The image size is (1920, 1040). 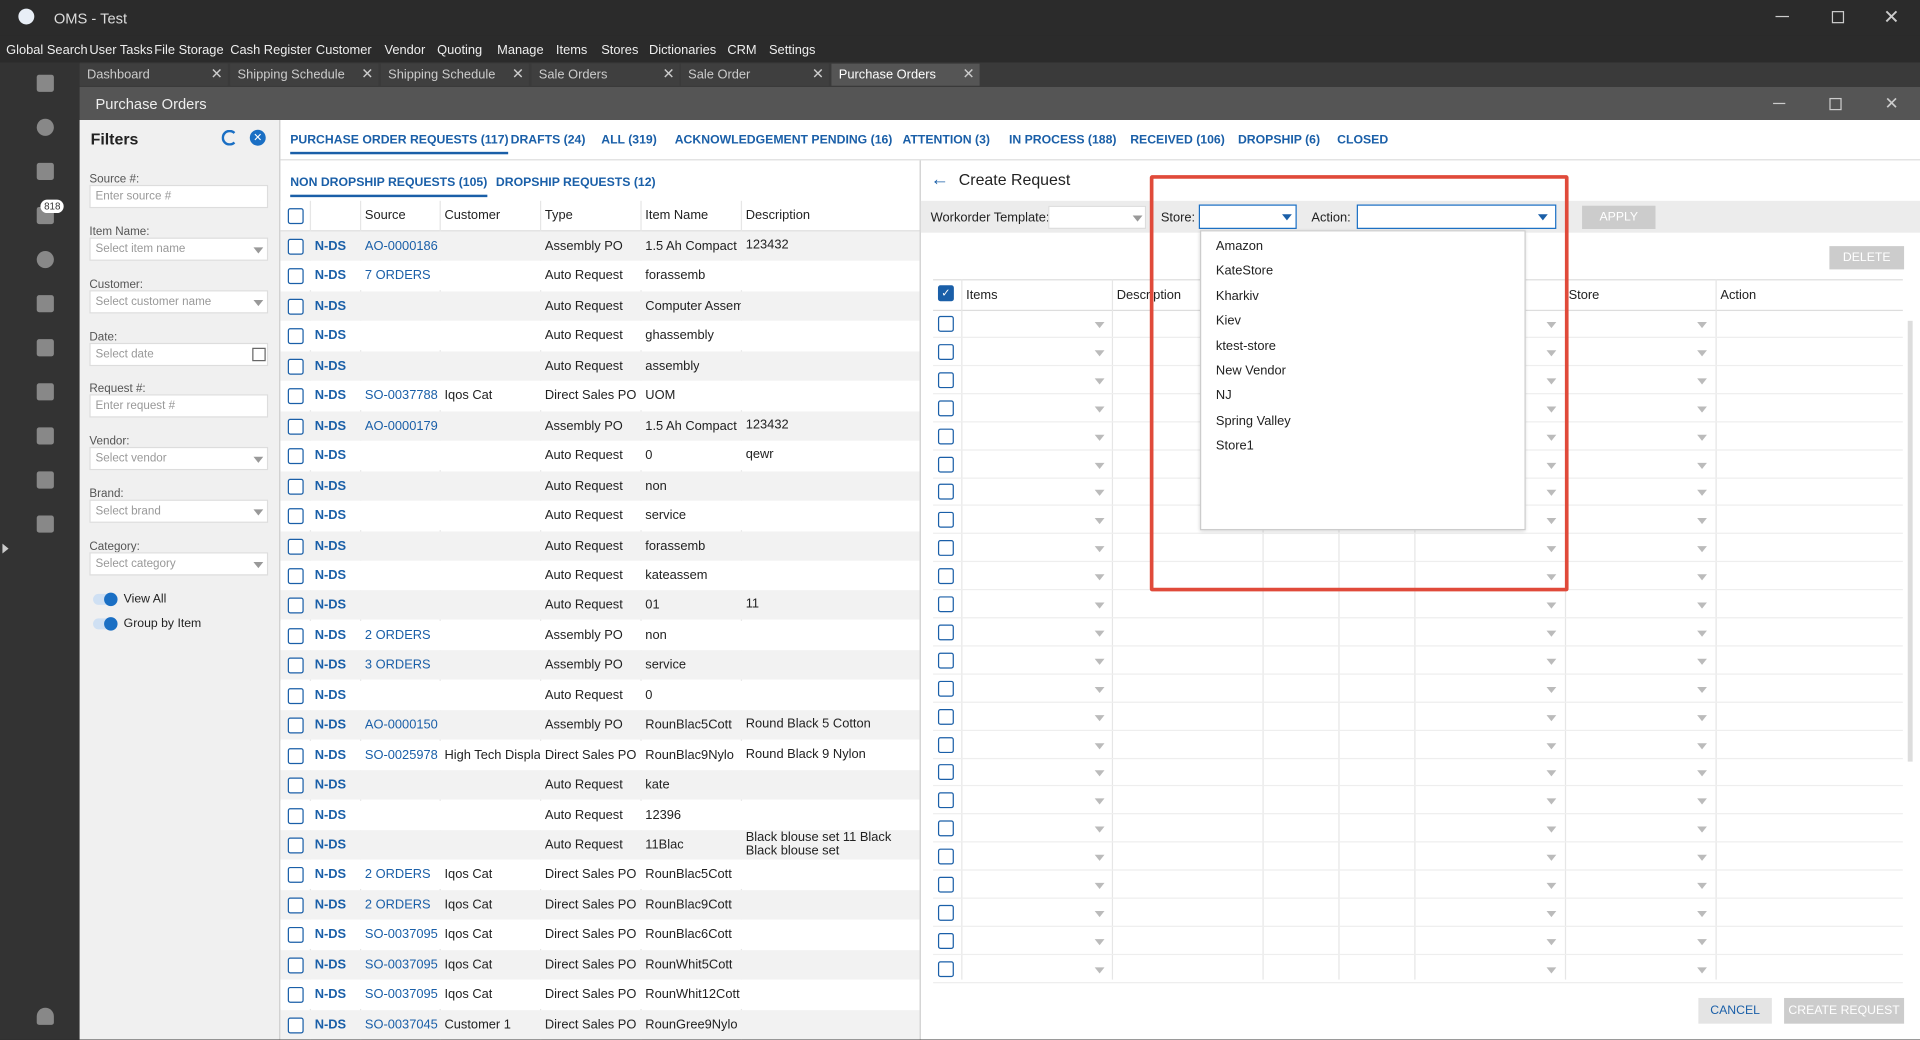 What do you see at coordinates (442, 75) in the screenshot?
I see `tab-label: Shipping Schedule` at bounding box center [442, 75].